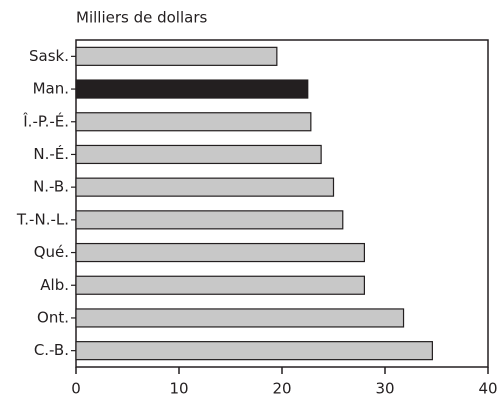  I want to click on y-tick-label: T.-N.-L., so click(42, 219).